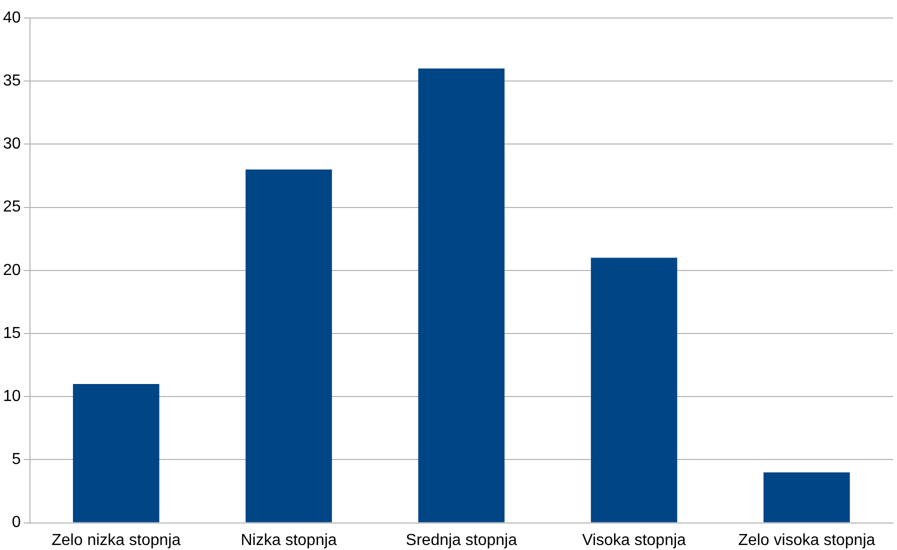  Describe the element at coordinates (12, 81) in the screenshot. I see `y-tick-label: 35` at that location.